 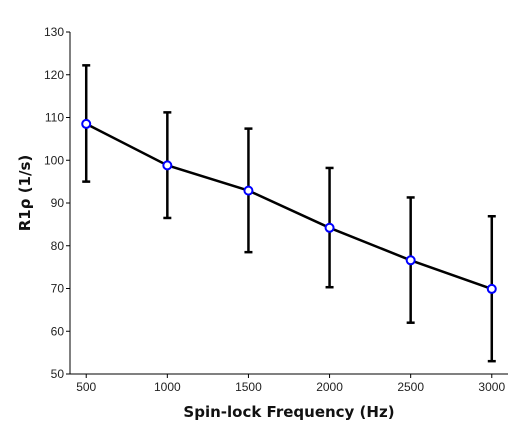 I want to click on y-tick-label-120: 120, so click(x=54, y=75).